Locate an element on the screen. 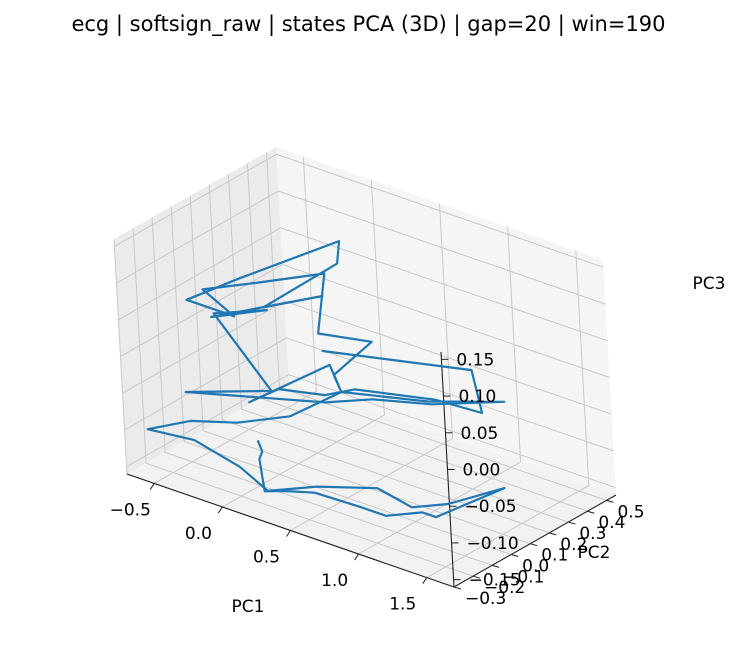 This screenshot has width=737, height=647. pc3-tick-label: 0.15 is located at coordinates (475, 360).